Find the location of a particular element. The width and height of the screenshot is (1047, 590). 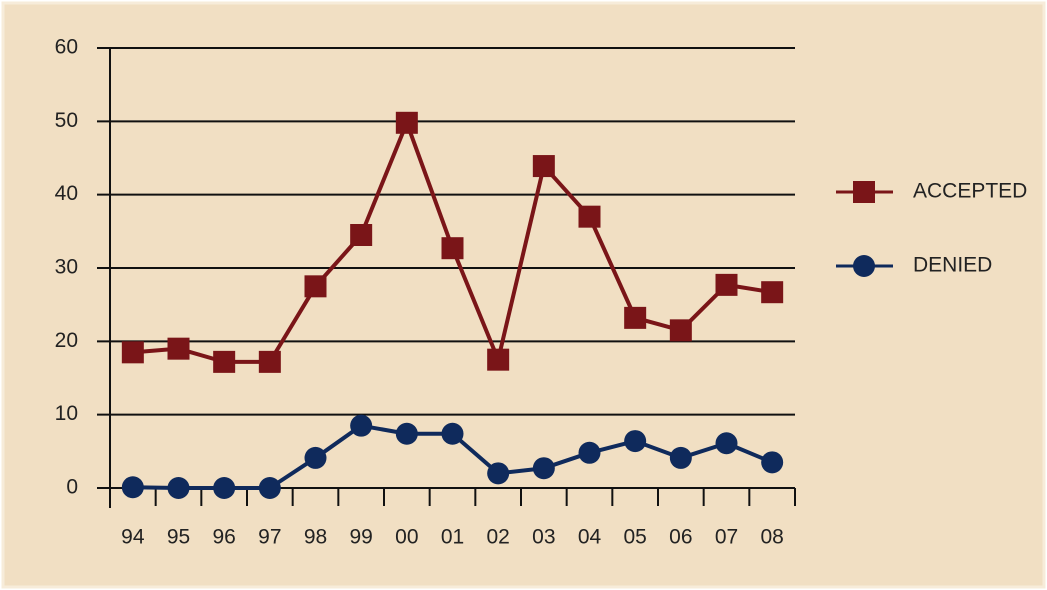

y-tick-label: 50 is located at coordinates (66, 120).